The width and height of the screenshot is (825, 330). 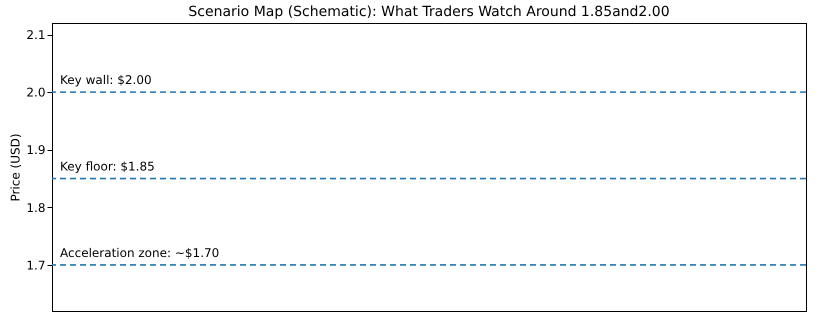 I want to click on ref-line-label: Key floor: $1.85, so click(x=107, y=167).